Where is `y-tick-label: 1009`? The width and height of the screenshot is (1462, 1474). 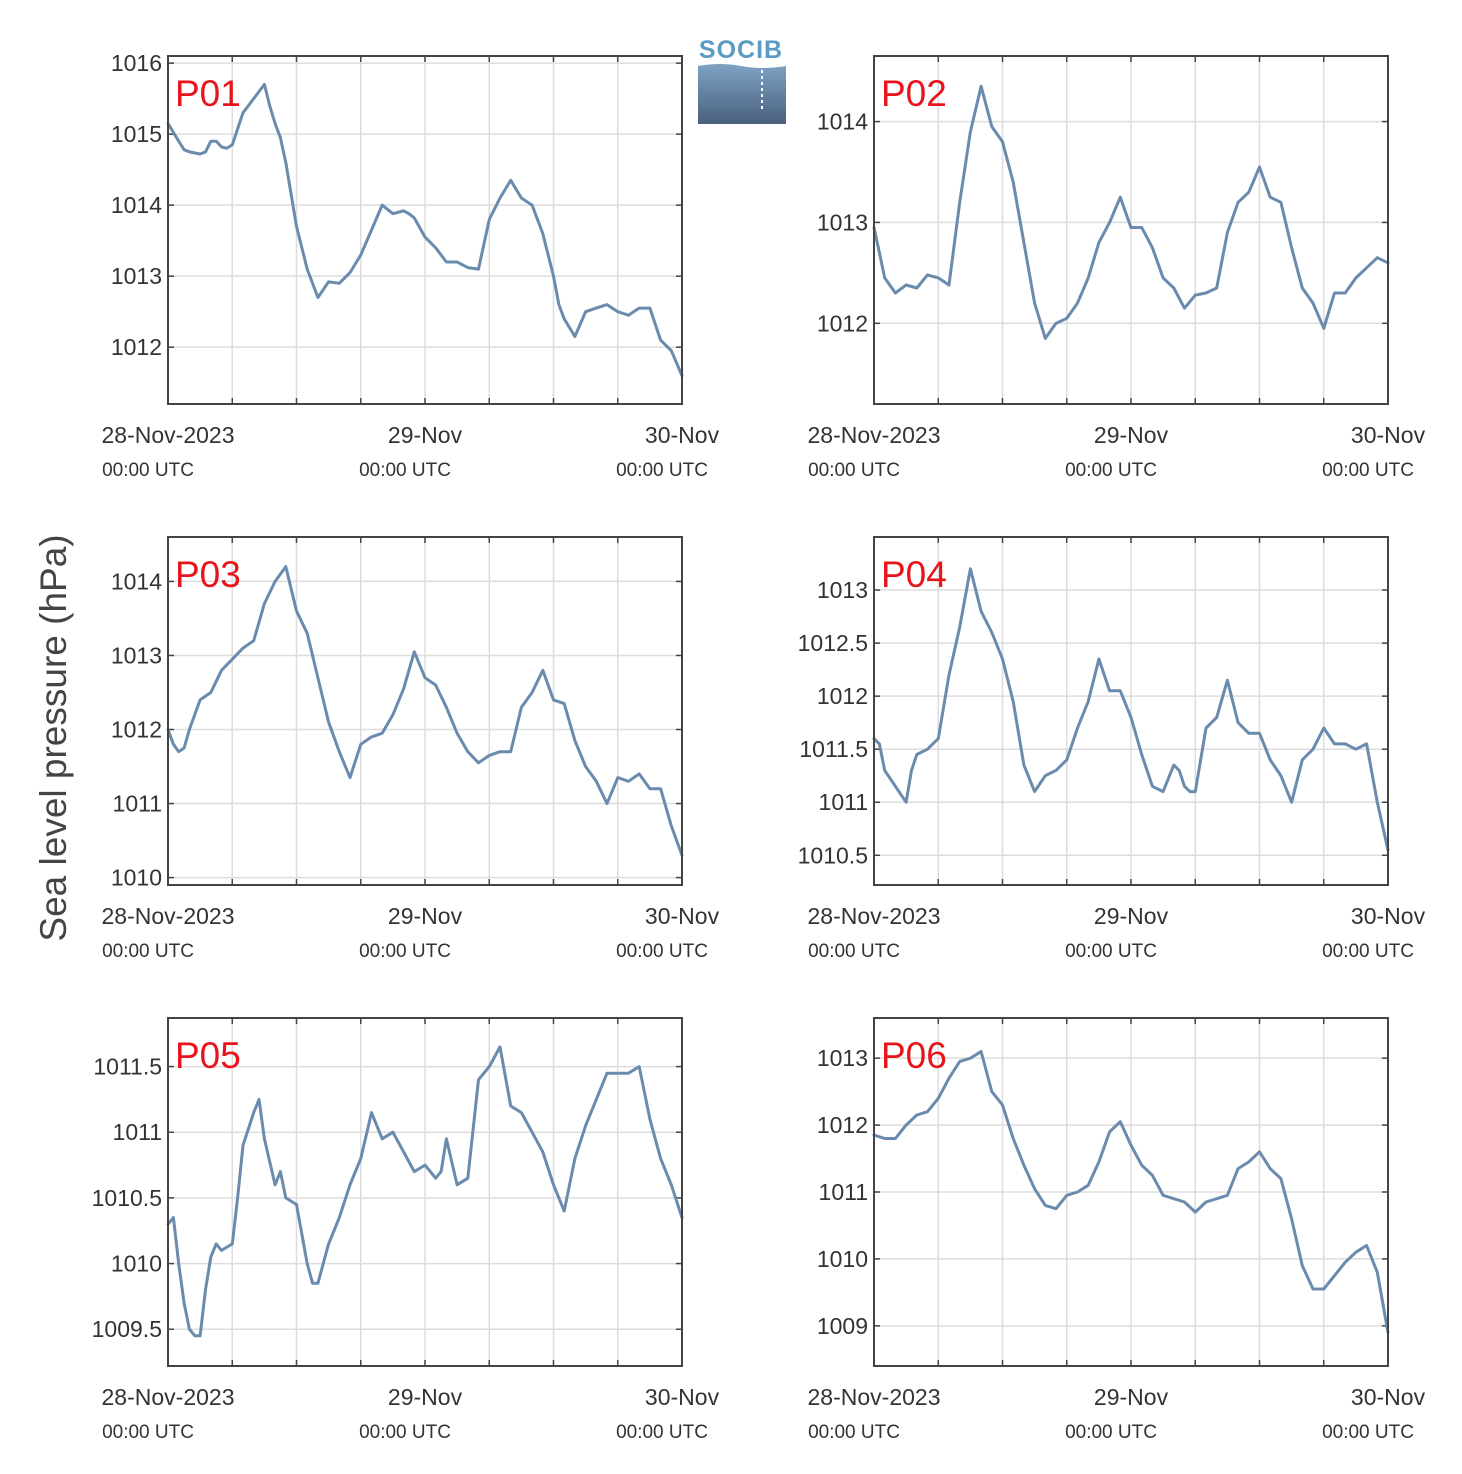 y-tick-label: 1009 is located at coordinates (842, 1326).